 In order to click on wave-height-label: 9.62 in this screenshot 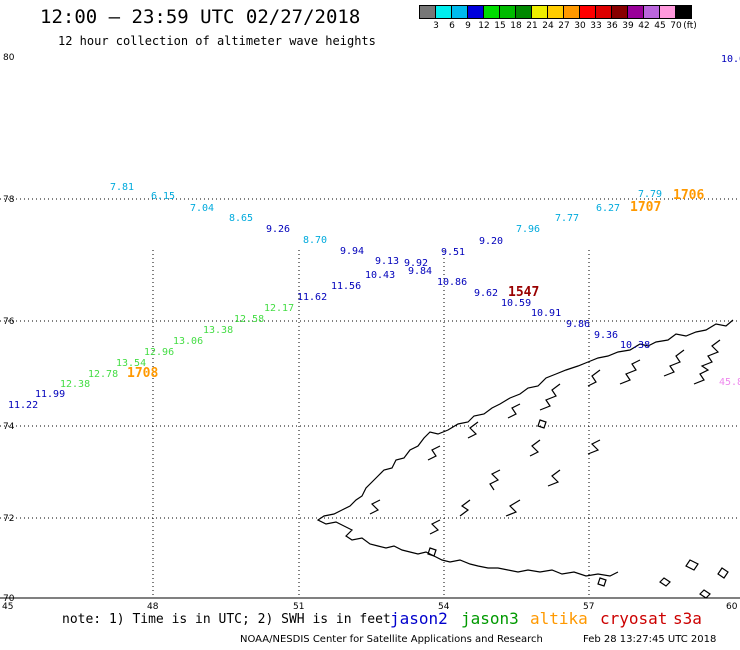, I will do `click(486, 293)`.